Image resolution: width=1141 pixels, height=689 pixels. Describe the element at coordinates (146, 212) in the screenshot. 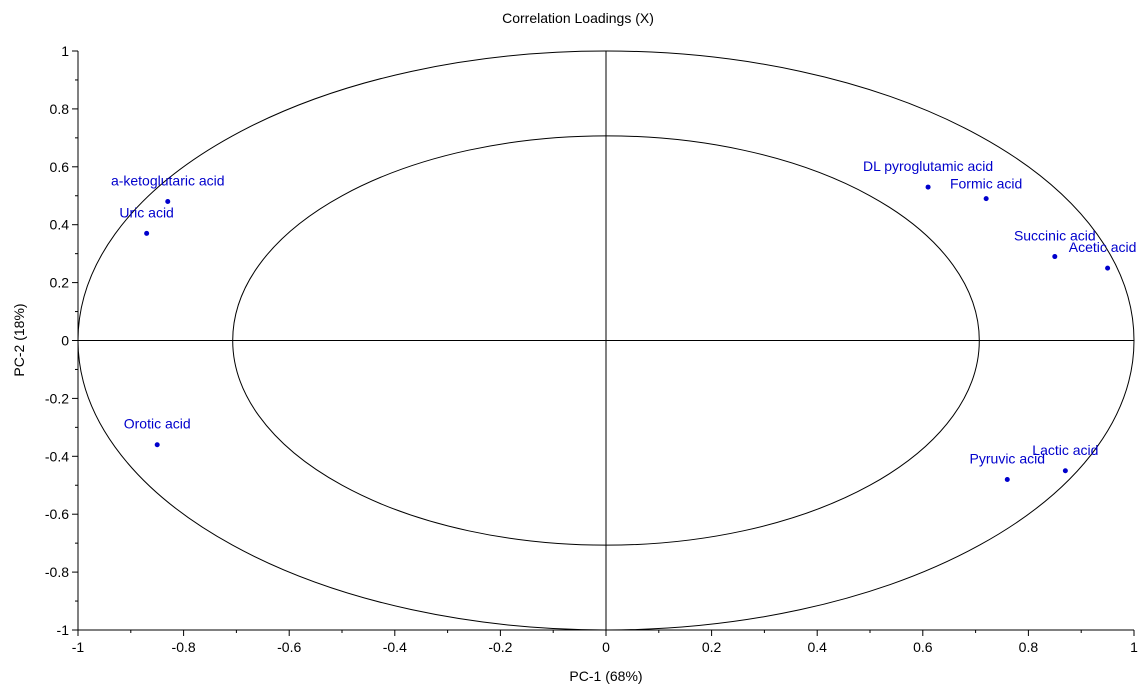

I see `data-point-label: Uric acid` at that location.